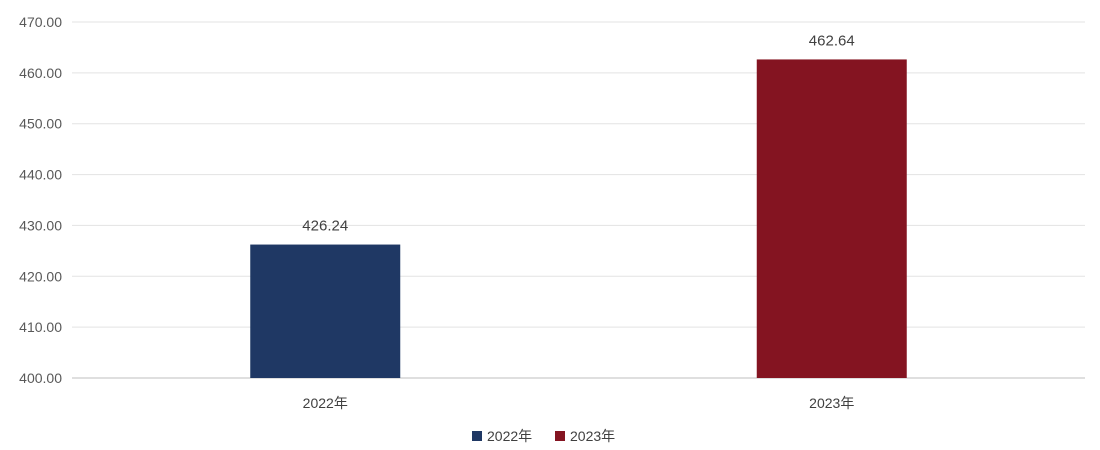  Describe the element at coordinates (40, 327) in the screenshot. I see `y-tick-label: 410.00` at that location.